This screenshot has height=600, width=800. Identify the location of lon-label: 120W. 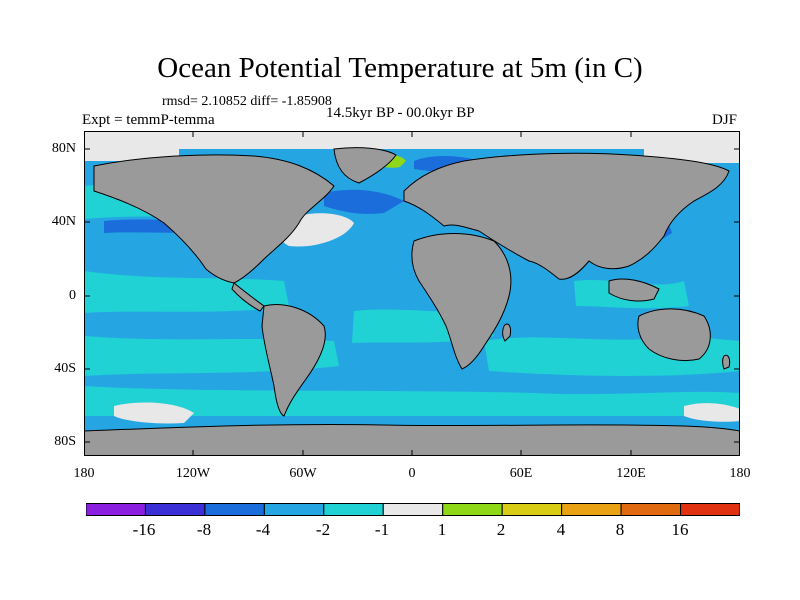
(193, 473).